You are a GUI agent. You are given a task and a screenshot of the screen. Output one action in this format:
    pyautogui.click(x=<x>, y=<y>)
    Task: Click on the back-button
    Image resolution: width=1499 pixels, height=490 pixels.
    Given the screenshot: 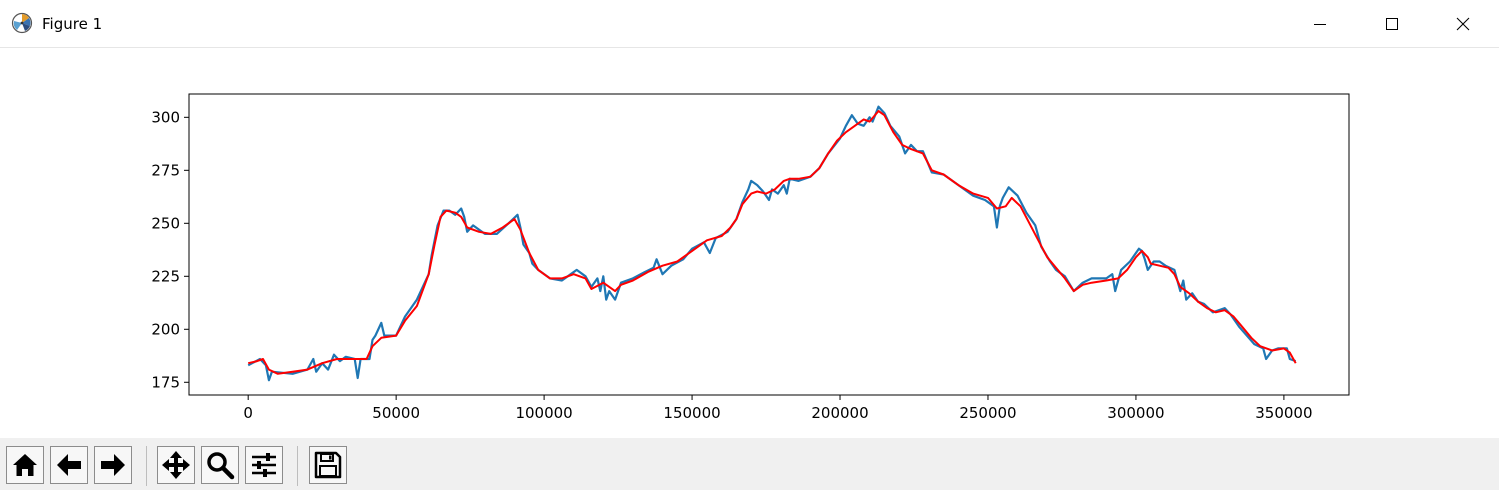 What is the action you would take?
    pyautogui.click(x=69, y=465)
    